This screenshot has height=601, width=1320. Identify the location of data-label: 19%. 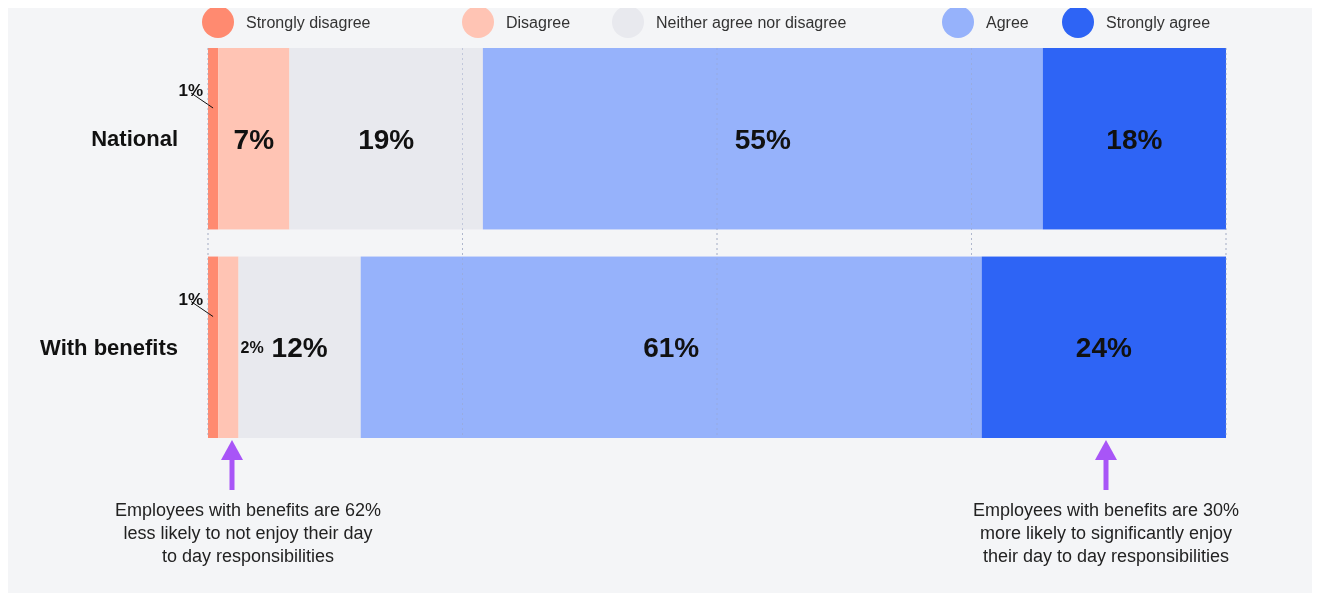
(386, 139).